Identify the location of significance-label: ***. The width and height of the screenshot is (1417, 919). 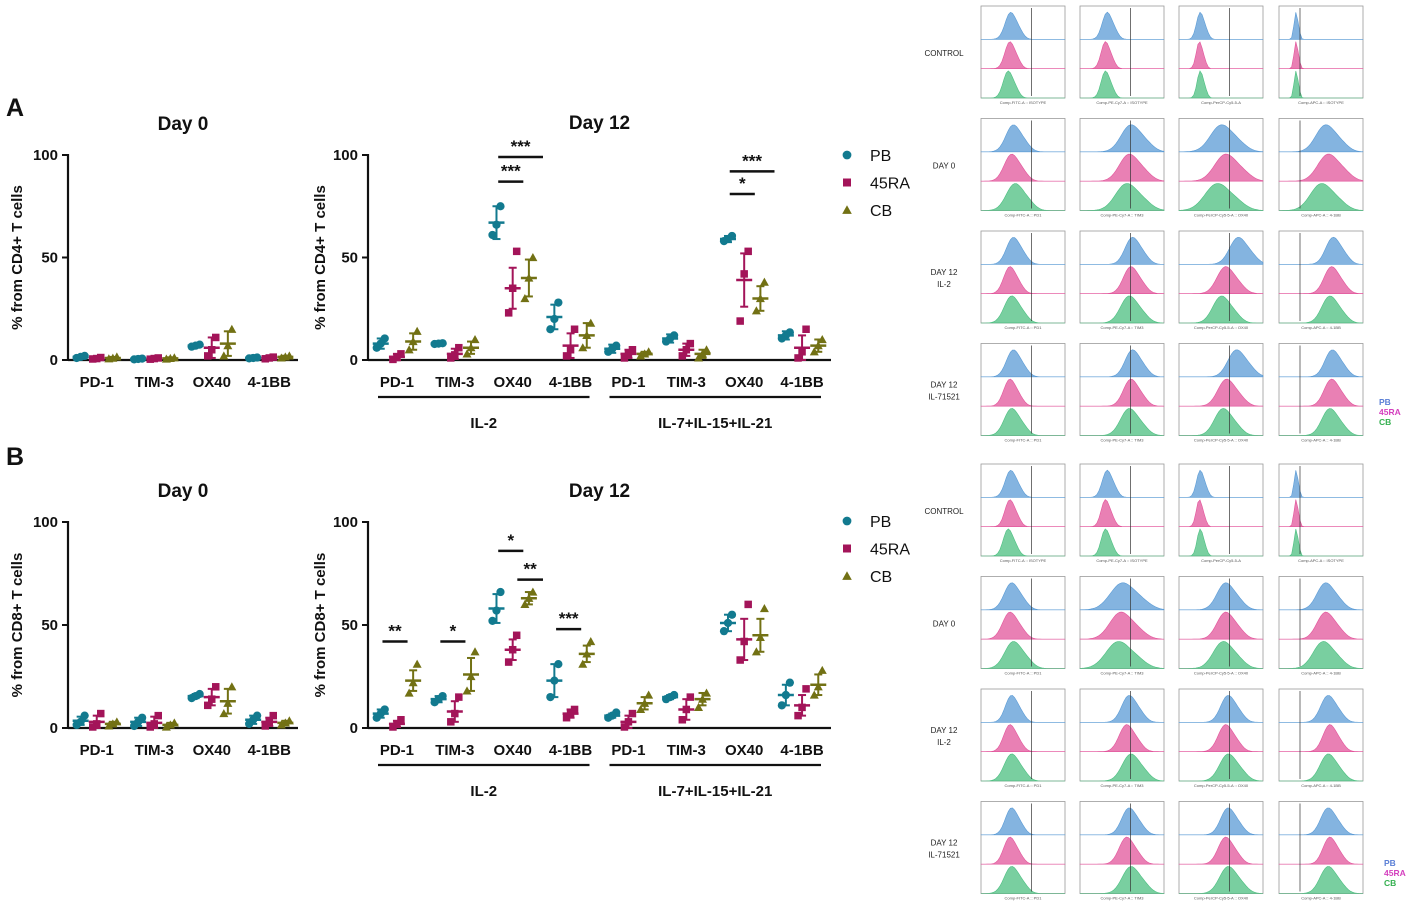
(521, 146).